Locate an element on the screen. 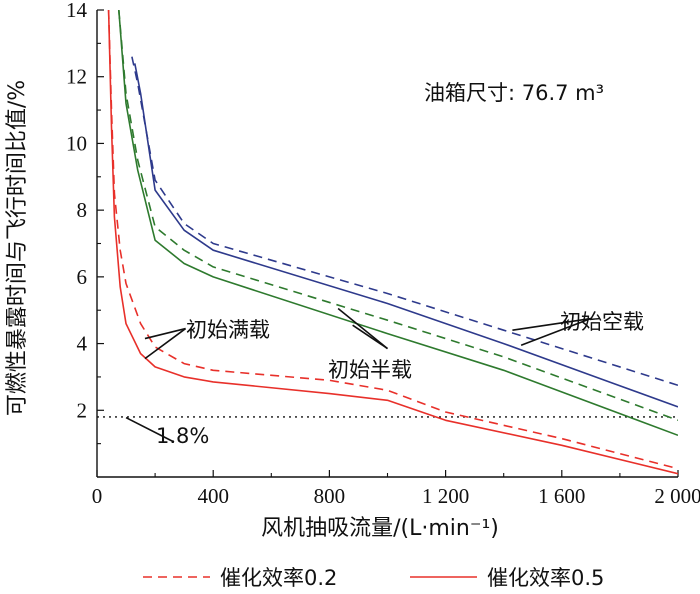  legend-label-efficiency-0-5: 催化效率0.5 is located at coordinates (545, 578).